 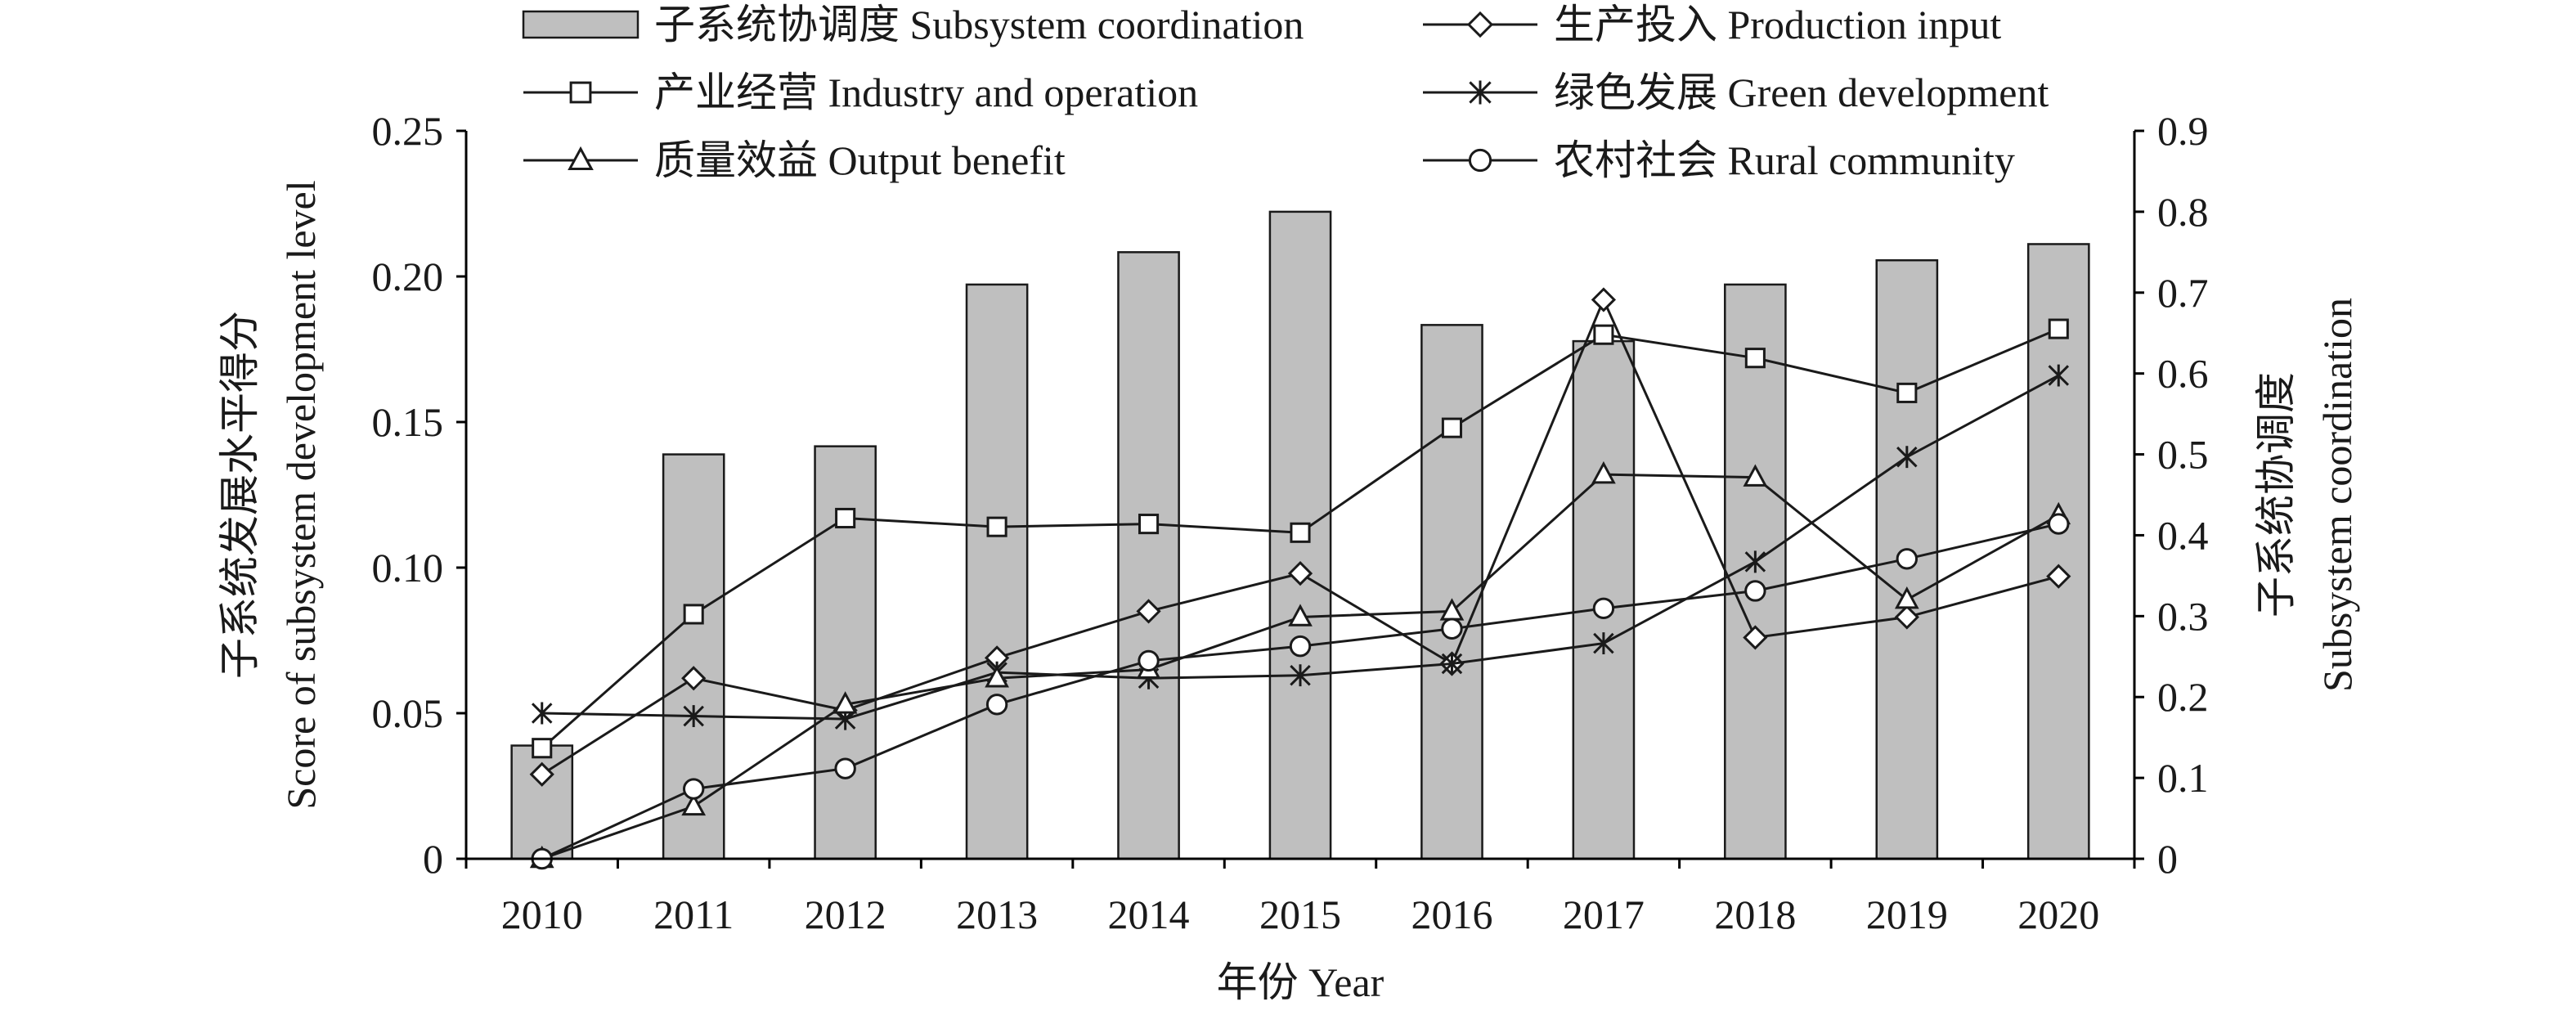 I want to click on point-square-2010, so click(x=542, y=748).